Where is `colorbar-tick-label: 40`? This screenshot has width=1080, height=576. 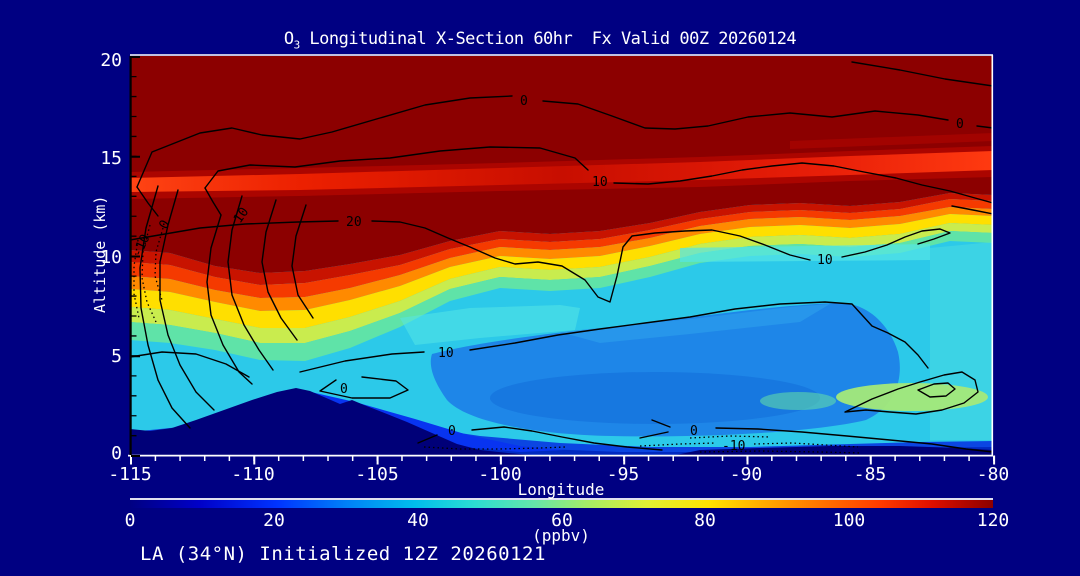
colorbar-tick-label: 40 is located at coordinates (418, 520).